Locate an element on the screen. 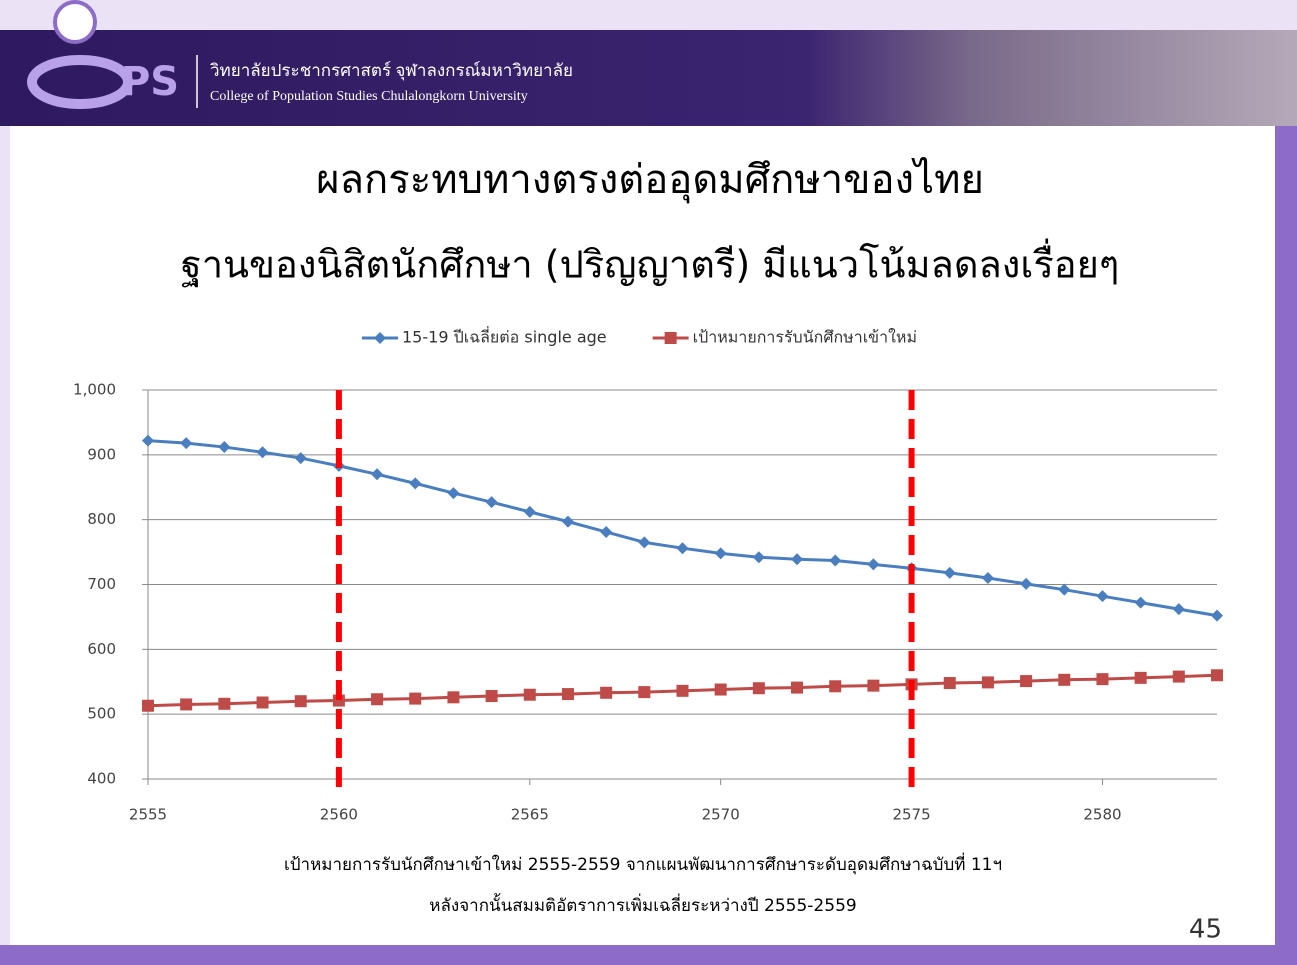  x-tick-label: 2555 is located at coordinates (148, 815).